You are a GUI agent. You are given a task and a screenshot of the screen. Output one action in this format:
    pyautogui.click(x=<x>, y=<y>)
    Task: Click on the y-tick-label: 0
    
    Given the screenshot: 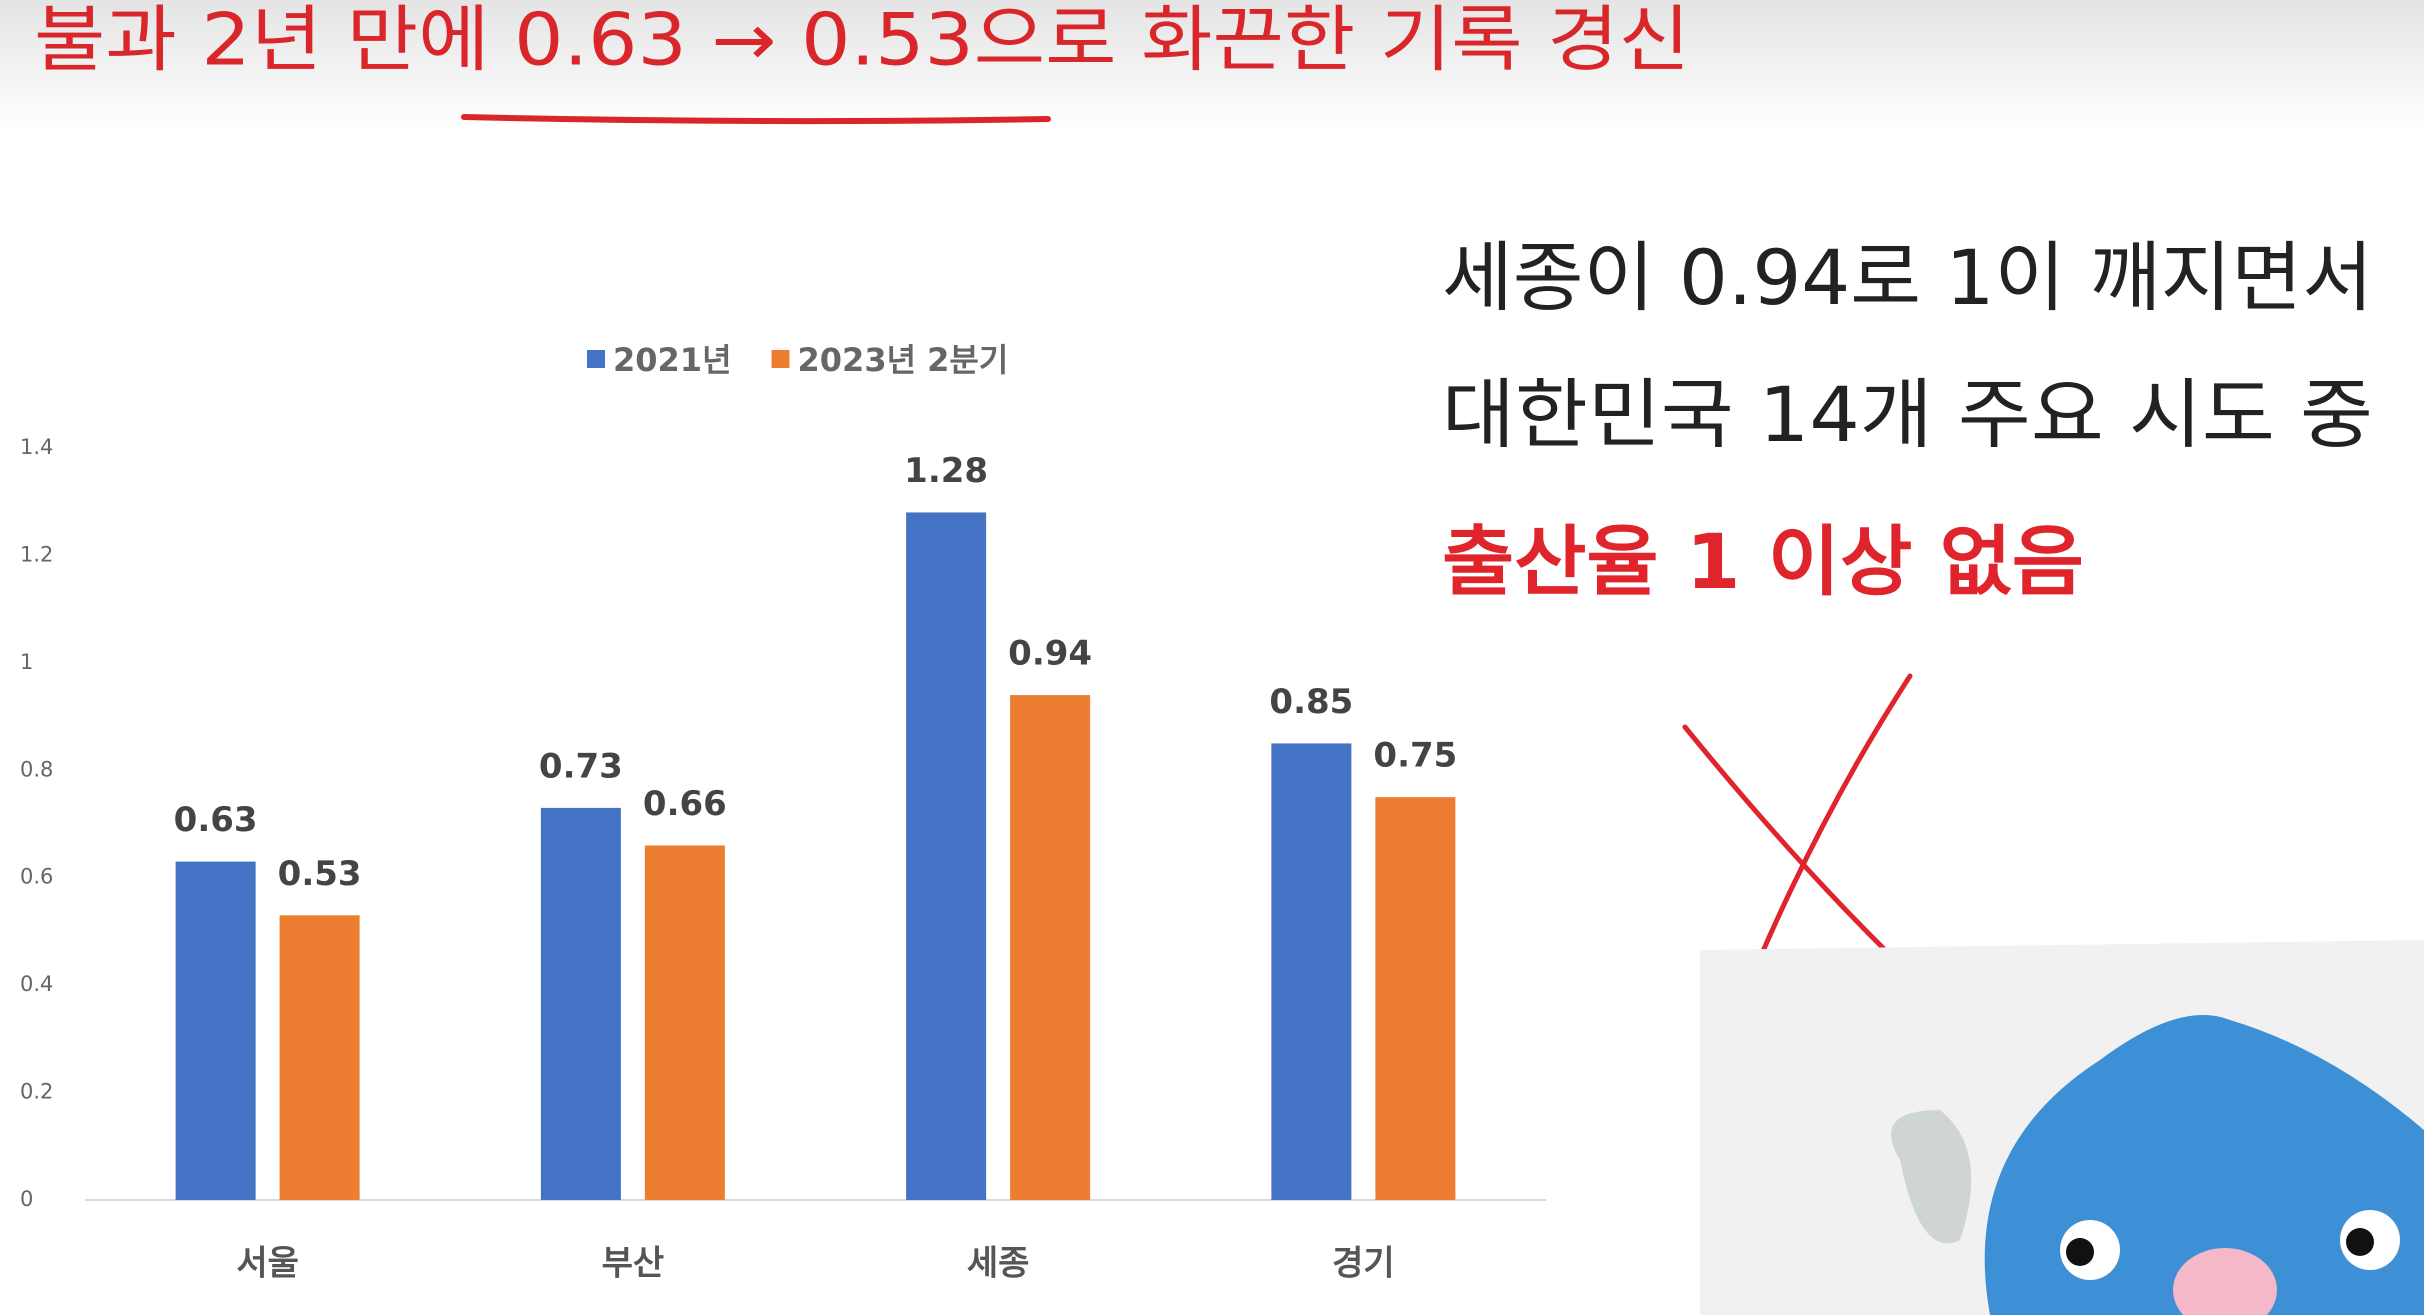 What is the action you would take?
    pyautogui.click(x=26, y=1199)
    